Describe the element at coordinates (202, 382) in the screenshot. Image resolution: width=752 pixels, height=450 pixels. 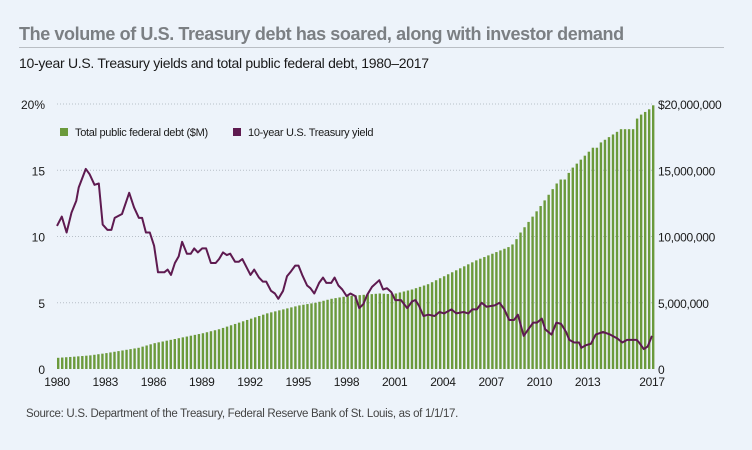
I see `x-axis-tick-label: 1989` at that location.